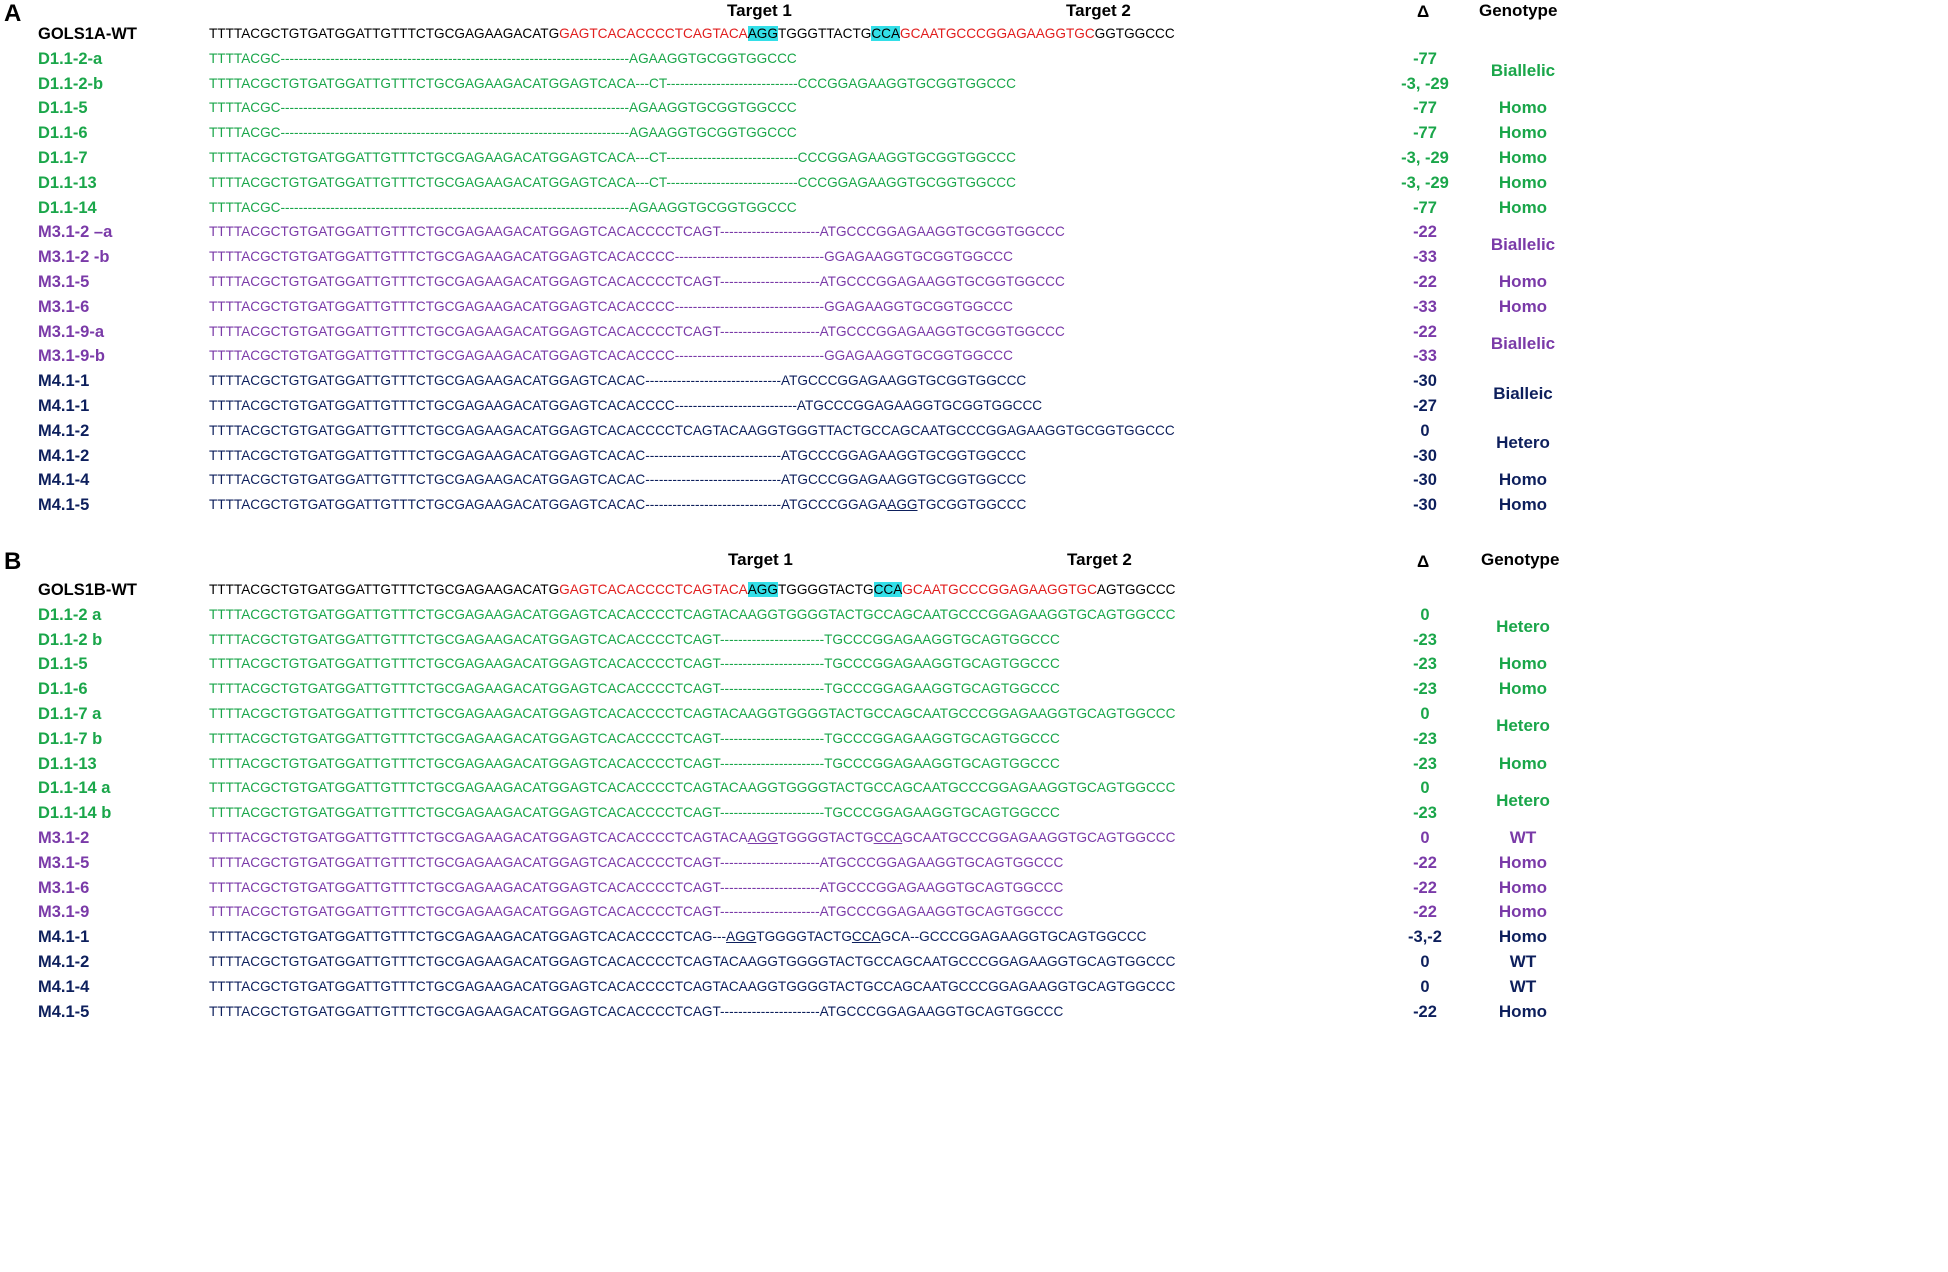  What do you see at coordinates (384, 33) in the screenshot?
I see `sequence-segment: TTTTACGCTGTGATGGATTGTTTCTGCGAGAAGACATG` at bounding box center [384, 33].